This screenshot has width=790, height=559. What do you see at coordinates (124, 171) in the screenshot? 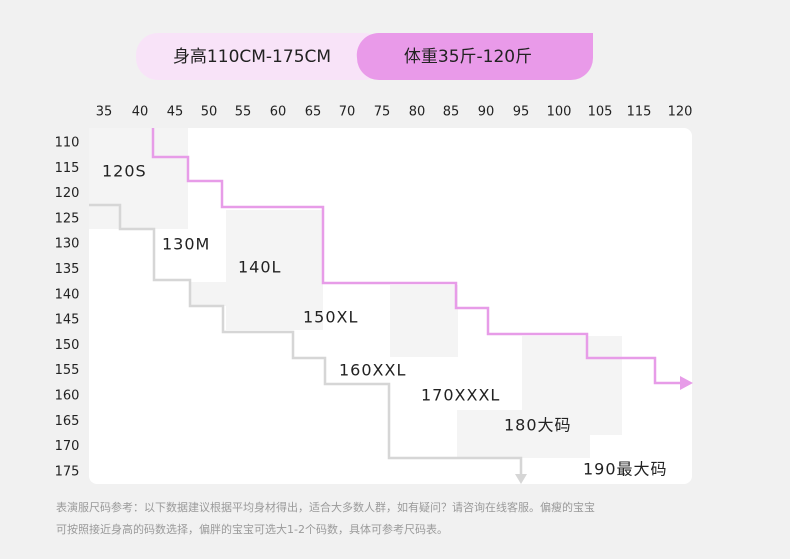
I see `size-label: 120S` at bounding box center [124, 171].